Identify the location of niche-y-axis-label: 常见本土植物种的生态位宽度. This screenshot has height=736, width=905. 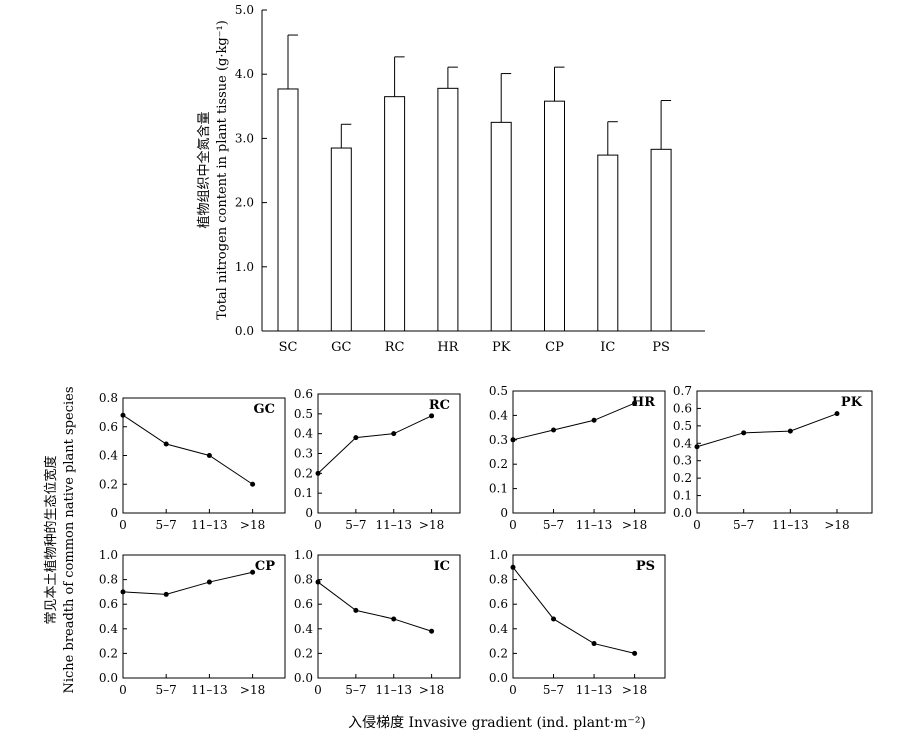
(51, 539).